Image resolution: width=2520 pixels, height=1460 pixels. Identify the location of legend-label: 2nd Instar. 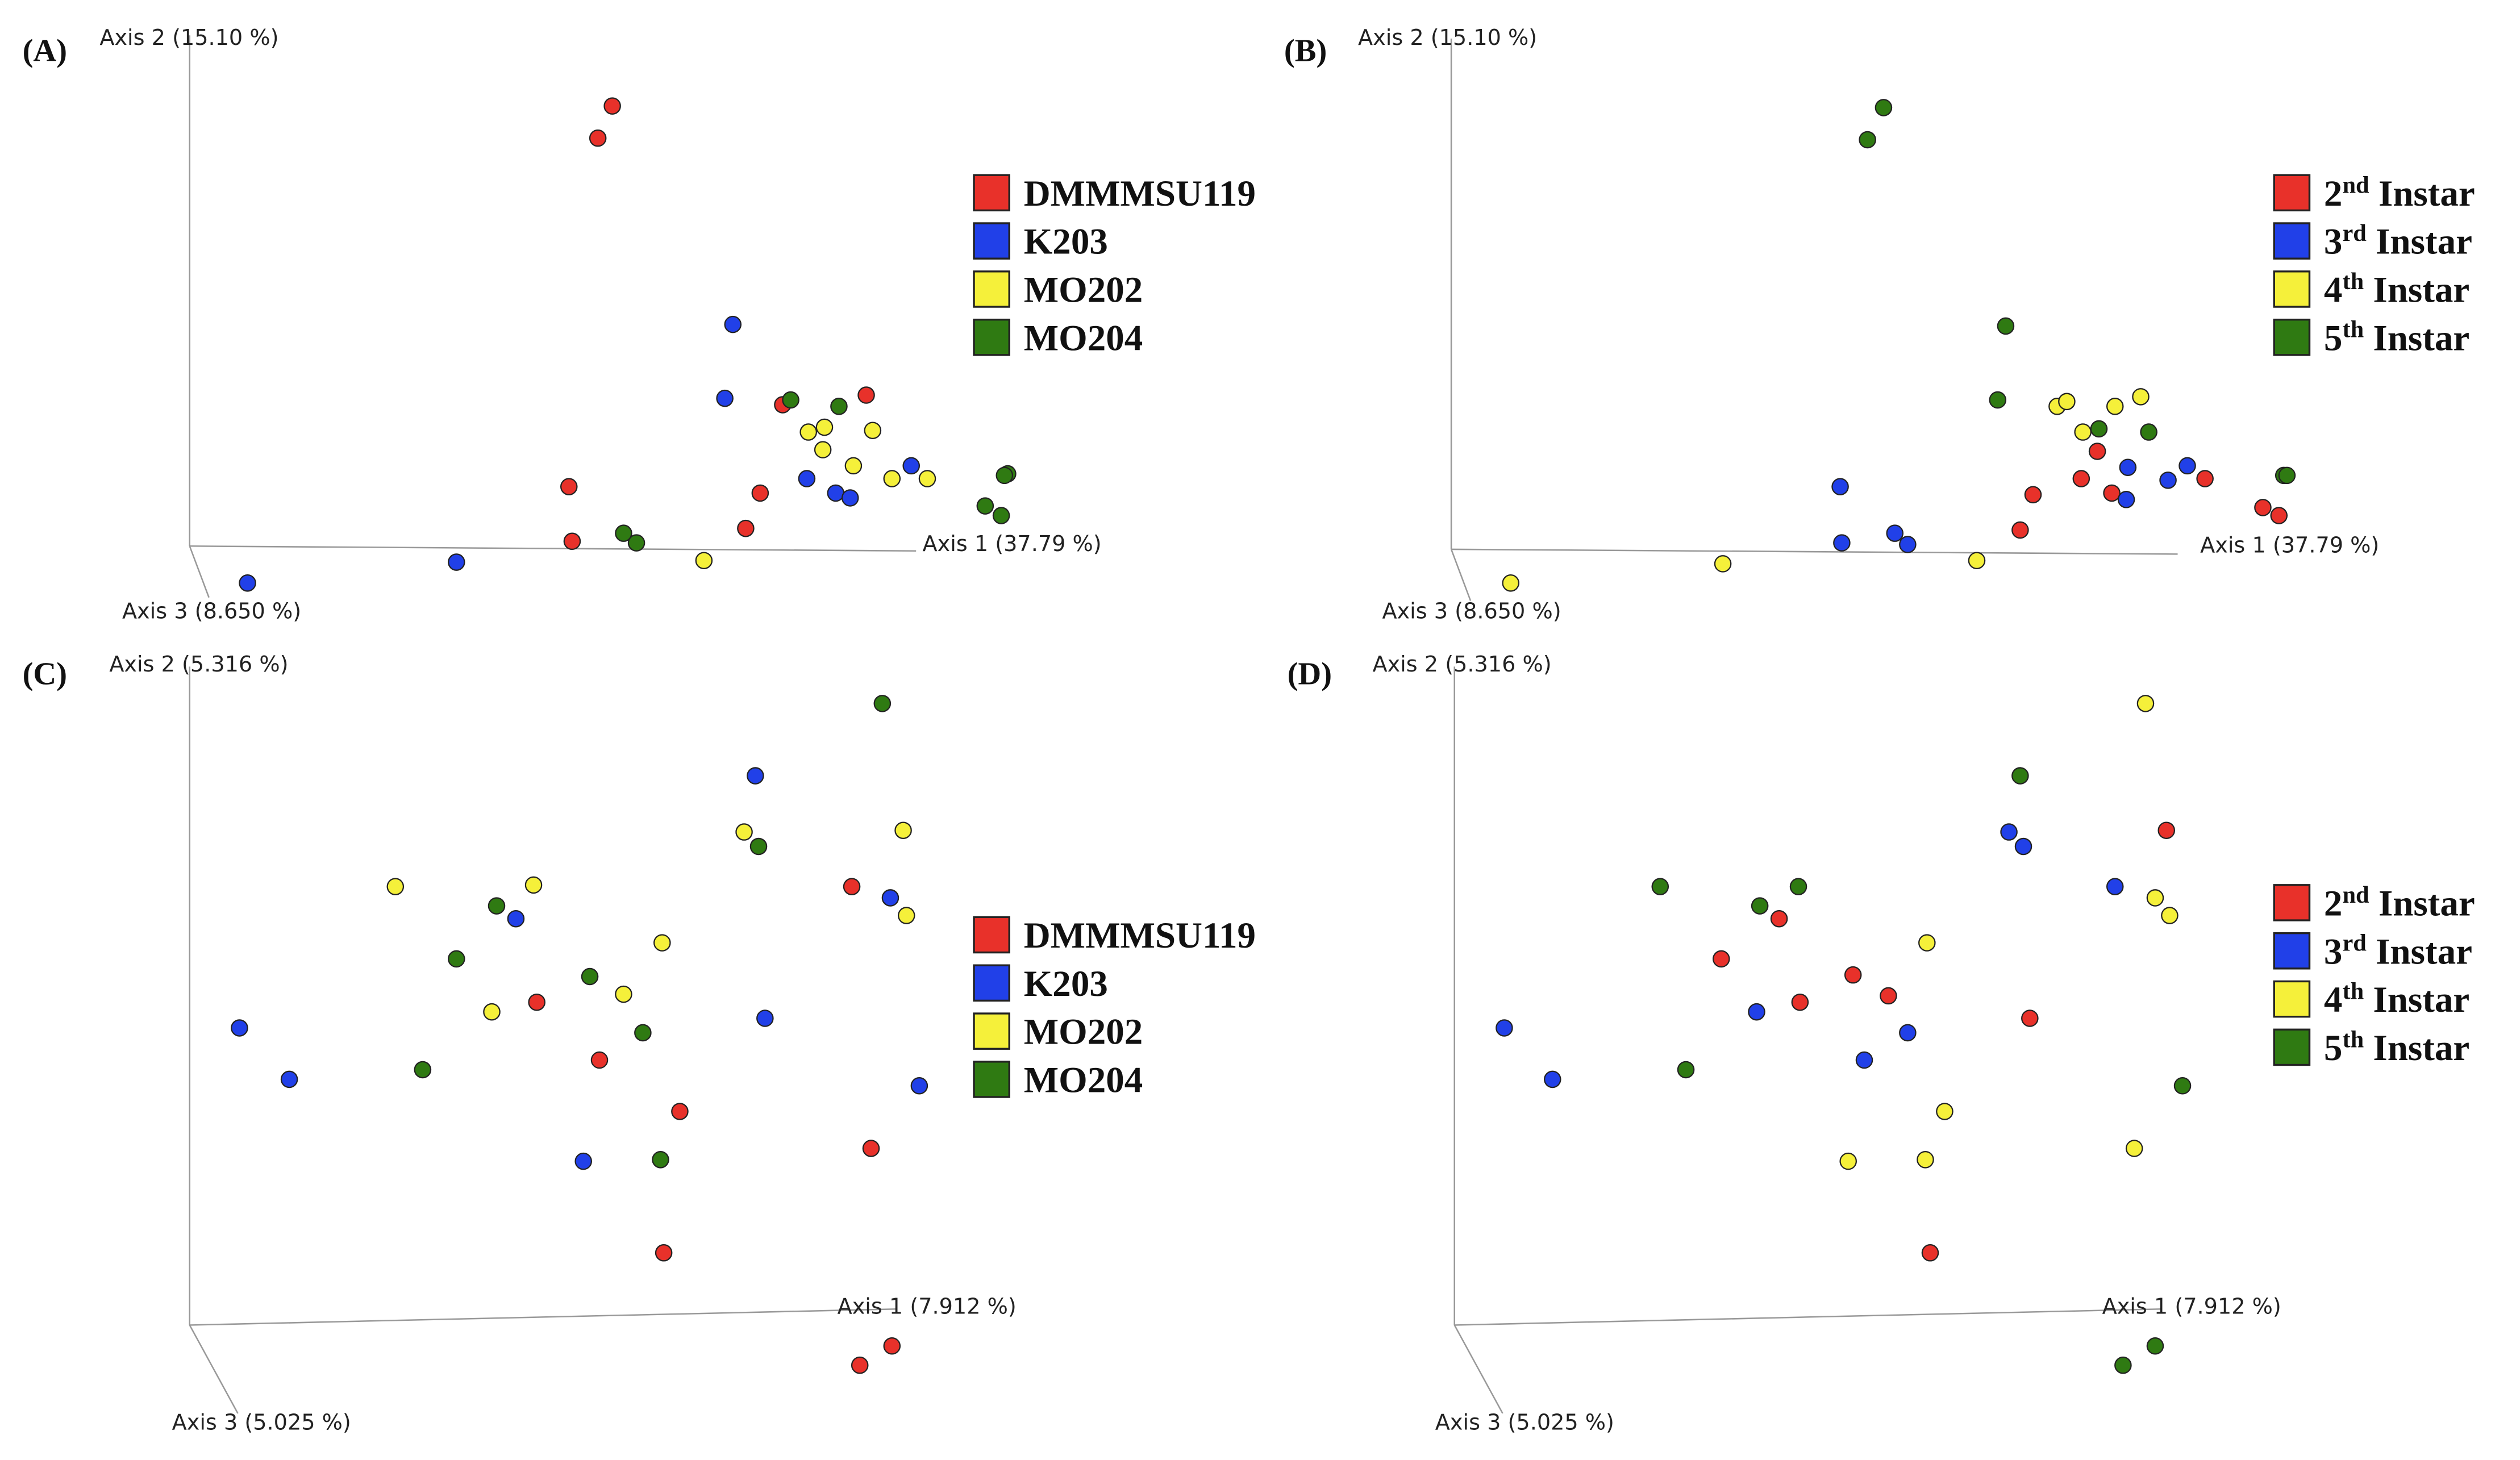
(2399, 903).